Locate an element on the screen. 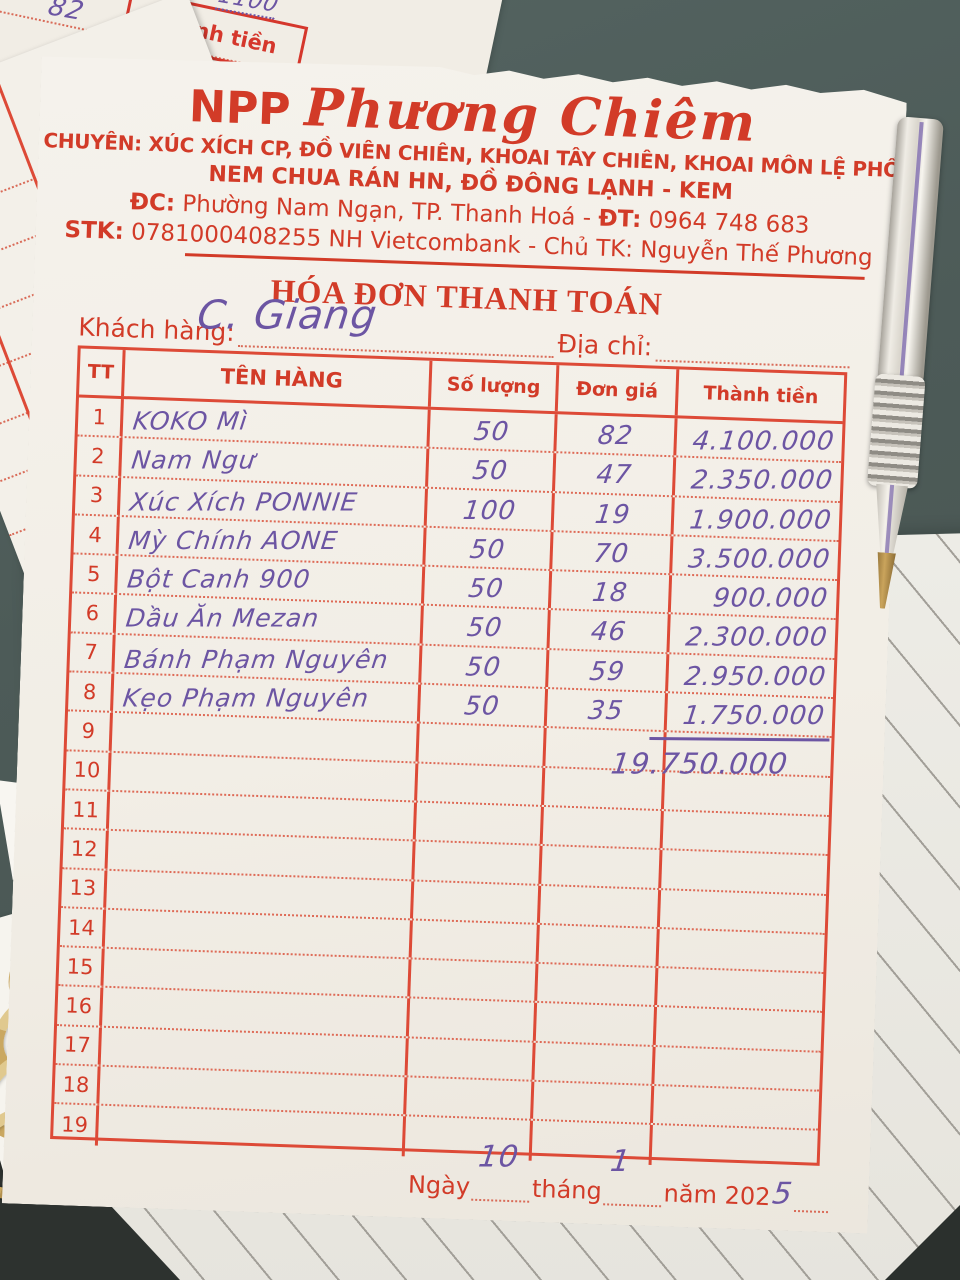 The height and width of the screenshot is (1280, 960). row-number: 17 is located at coordinates (79, 1045).